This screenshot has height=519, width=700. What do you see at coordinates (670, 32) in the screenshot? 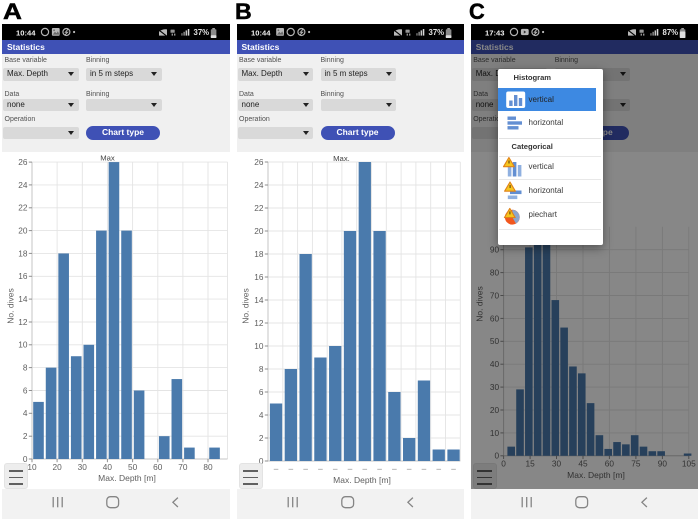
I see `svg-text: 87%` at bounding box center [670, 32].